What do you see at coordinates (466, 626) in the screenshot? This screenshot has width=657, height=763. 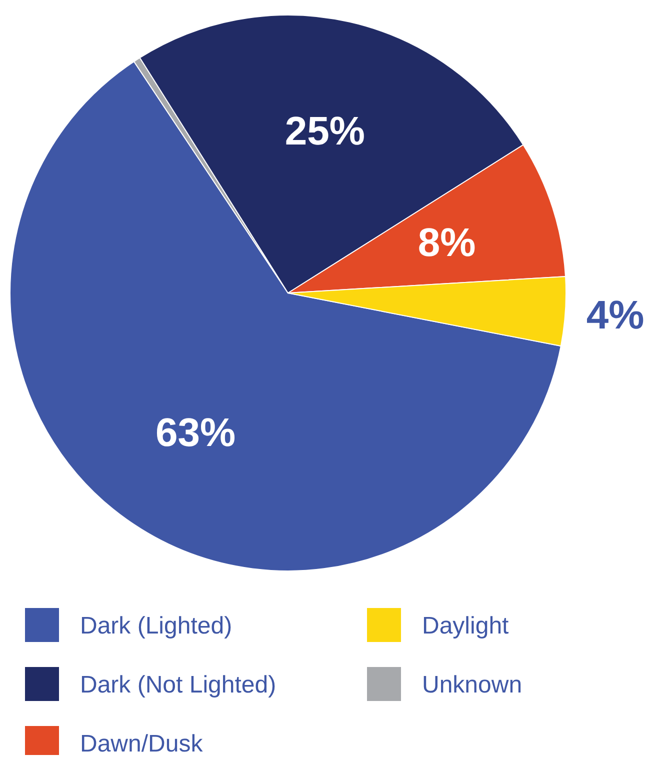 I see `legend-label: Daylight` at bounding box center [466, 626].